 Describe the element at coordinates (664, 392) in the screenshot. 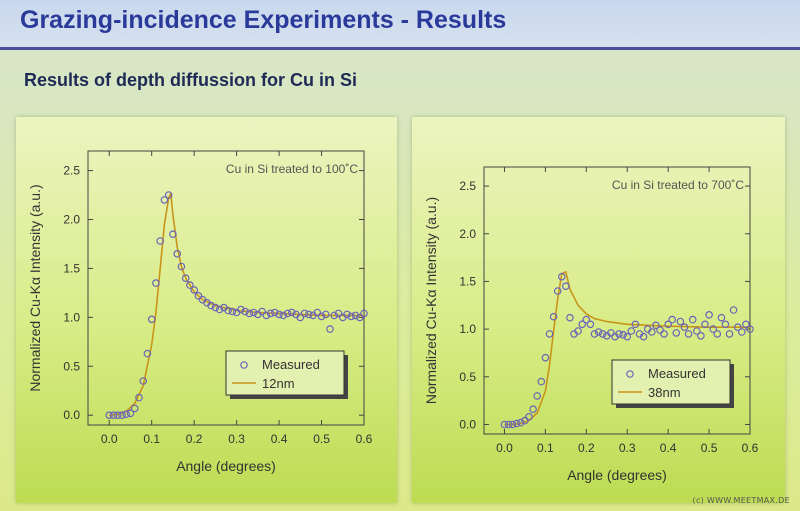

I see `legend-label-fit: 38nm` at that location.